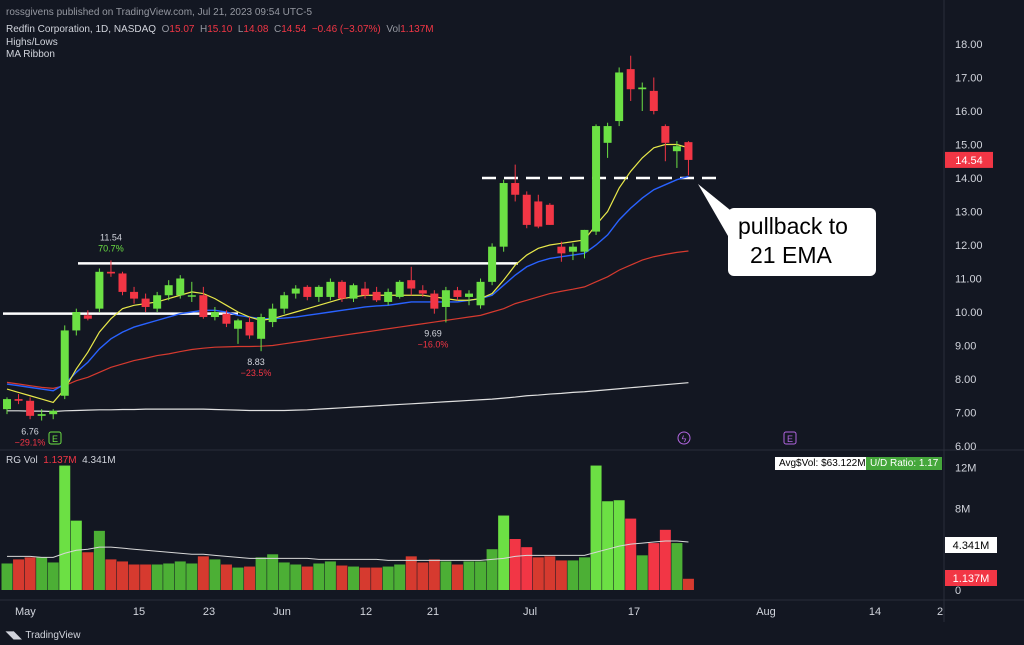 This screenshot has height=645, width=1024. I want to click on ud-ratio-badge: U/D Ratio: 1.17, so click(904, 463).